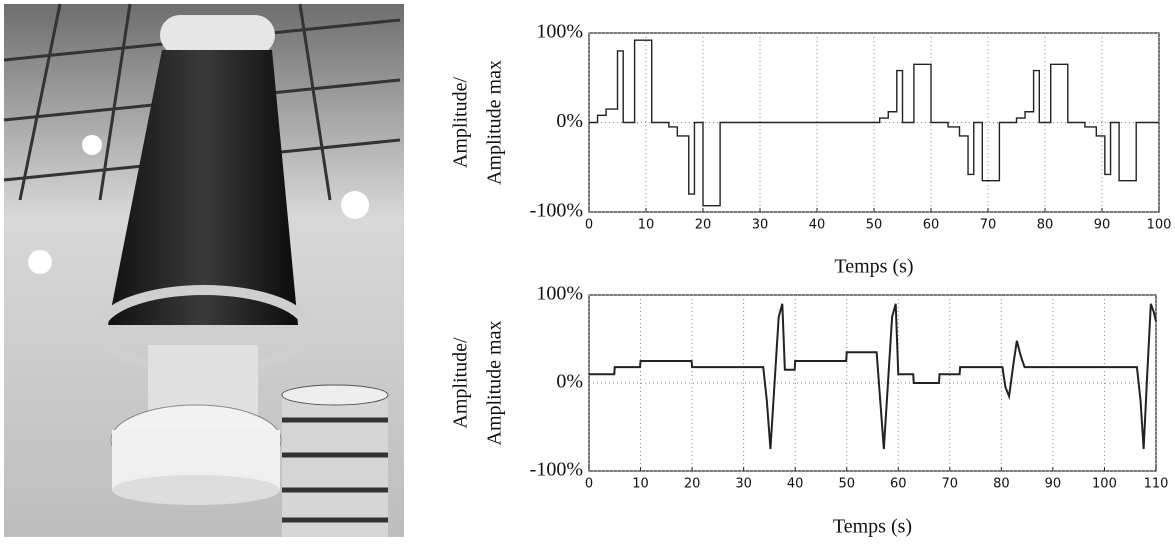 This screenshot has height=548, width=1175. What do you see at coordinates (1156, 484) in the screenshot?
I see `x-tick-label: 110` at bounding box center [1156, 484].